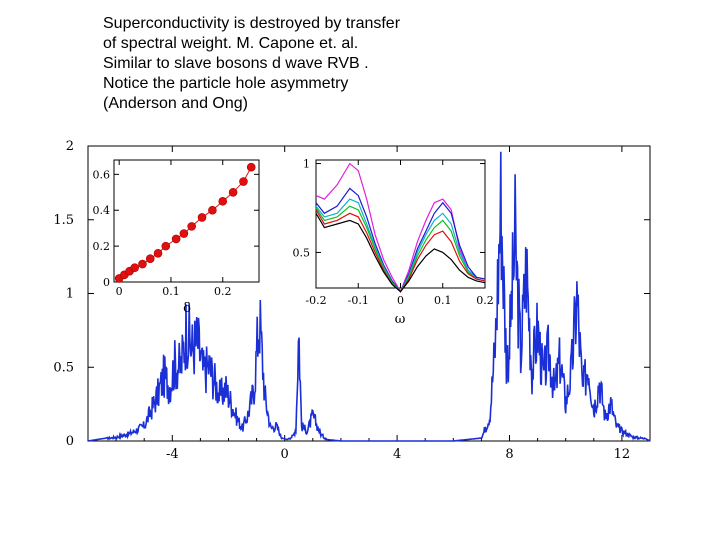  What do you see at coordinates (306, 164) in the screenshot?
I see `inset-right-ytick-label: 1` at bounding box center [306, 164].